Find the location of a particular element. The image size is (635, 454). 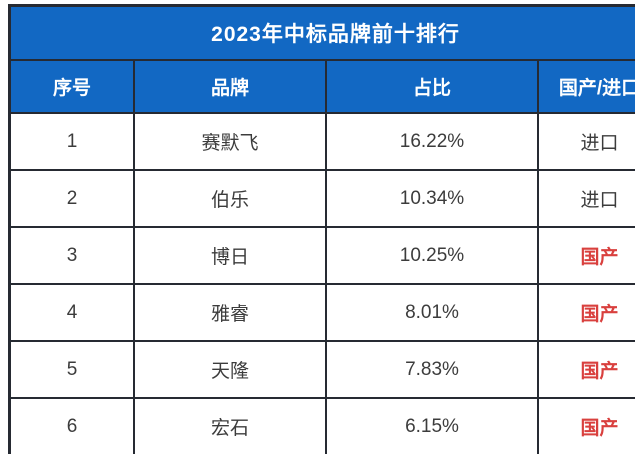

cell-share: 8.01% is located at coordinates (432, 312).